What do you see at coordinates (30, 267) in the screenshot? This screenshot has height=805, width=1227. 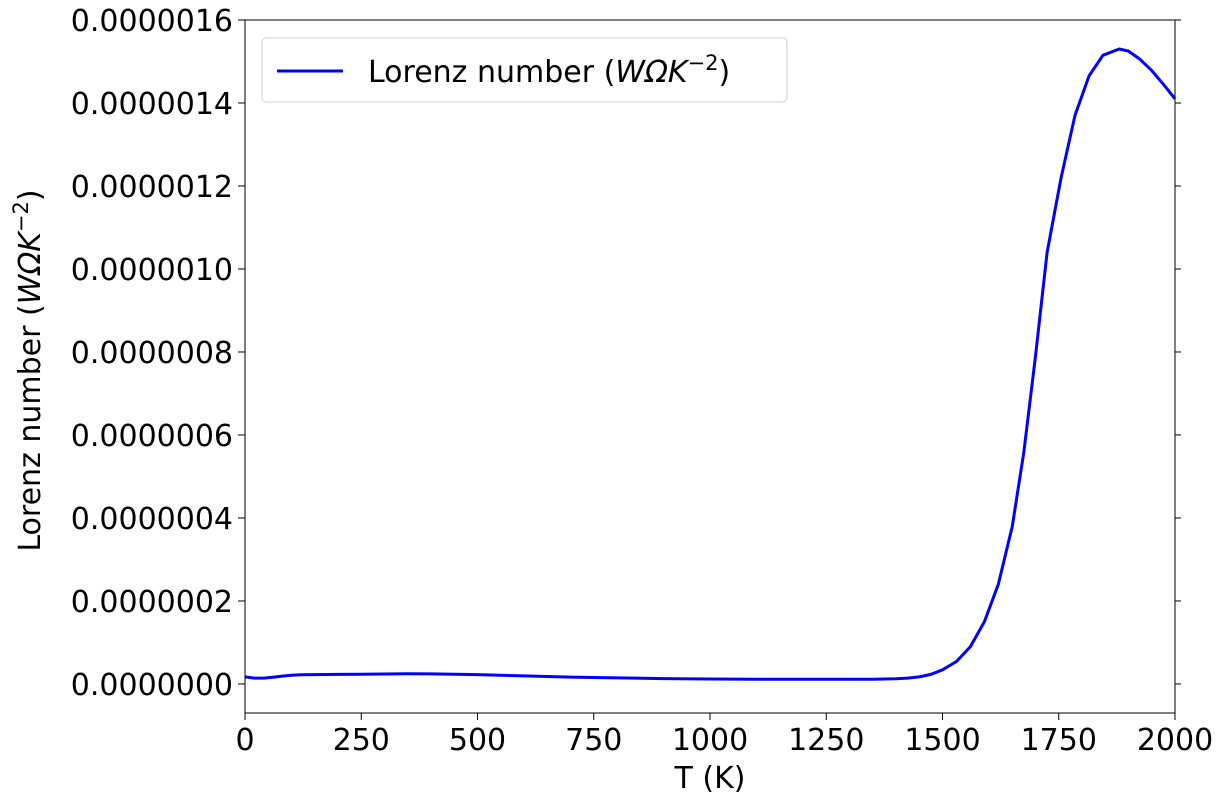 I see `y-axis-label-math: WΩK` at bounding box center [30, 267].